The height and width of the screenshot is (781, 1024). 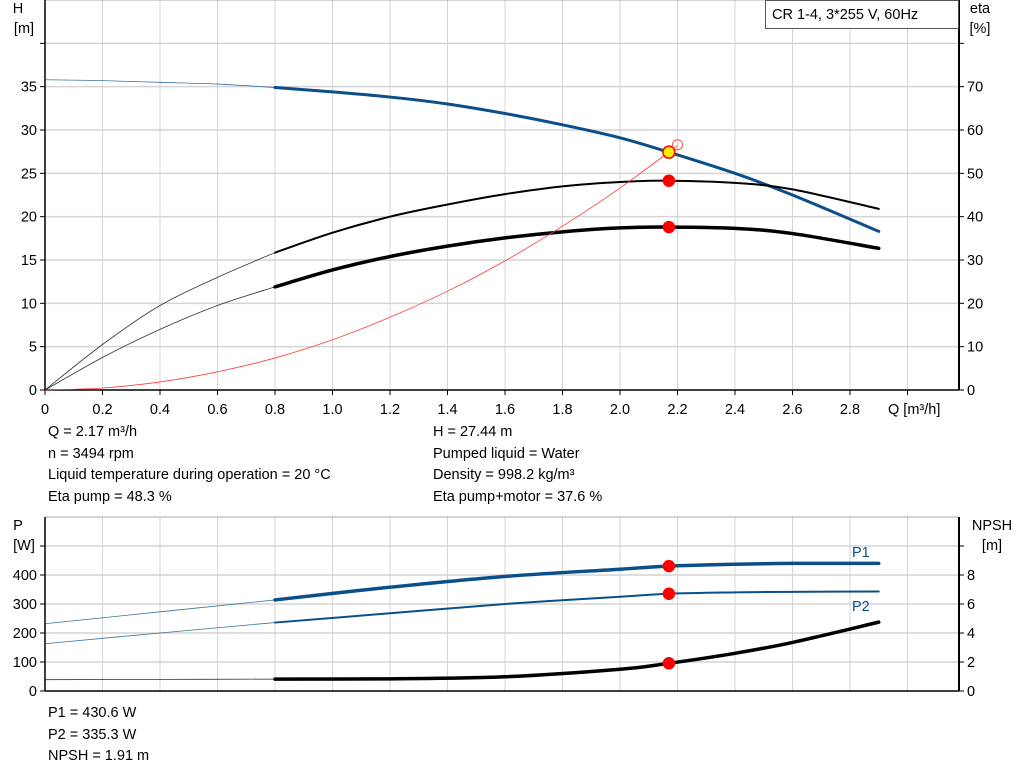 I want to click on info-pumped-liquid: Pumped liquid = Water, so click(x=506, y=453).